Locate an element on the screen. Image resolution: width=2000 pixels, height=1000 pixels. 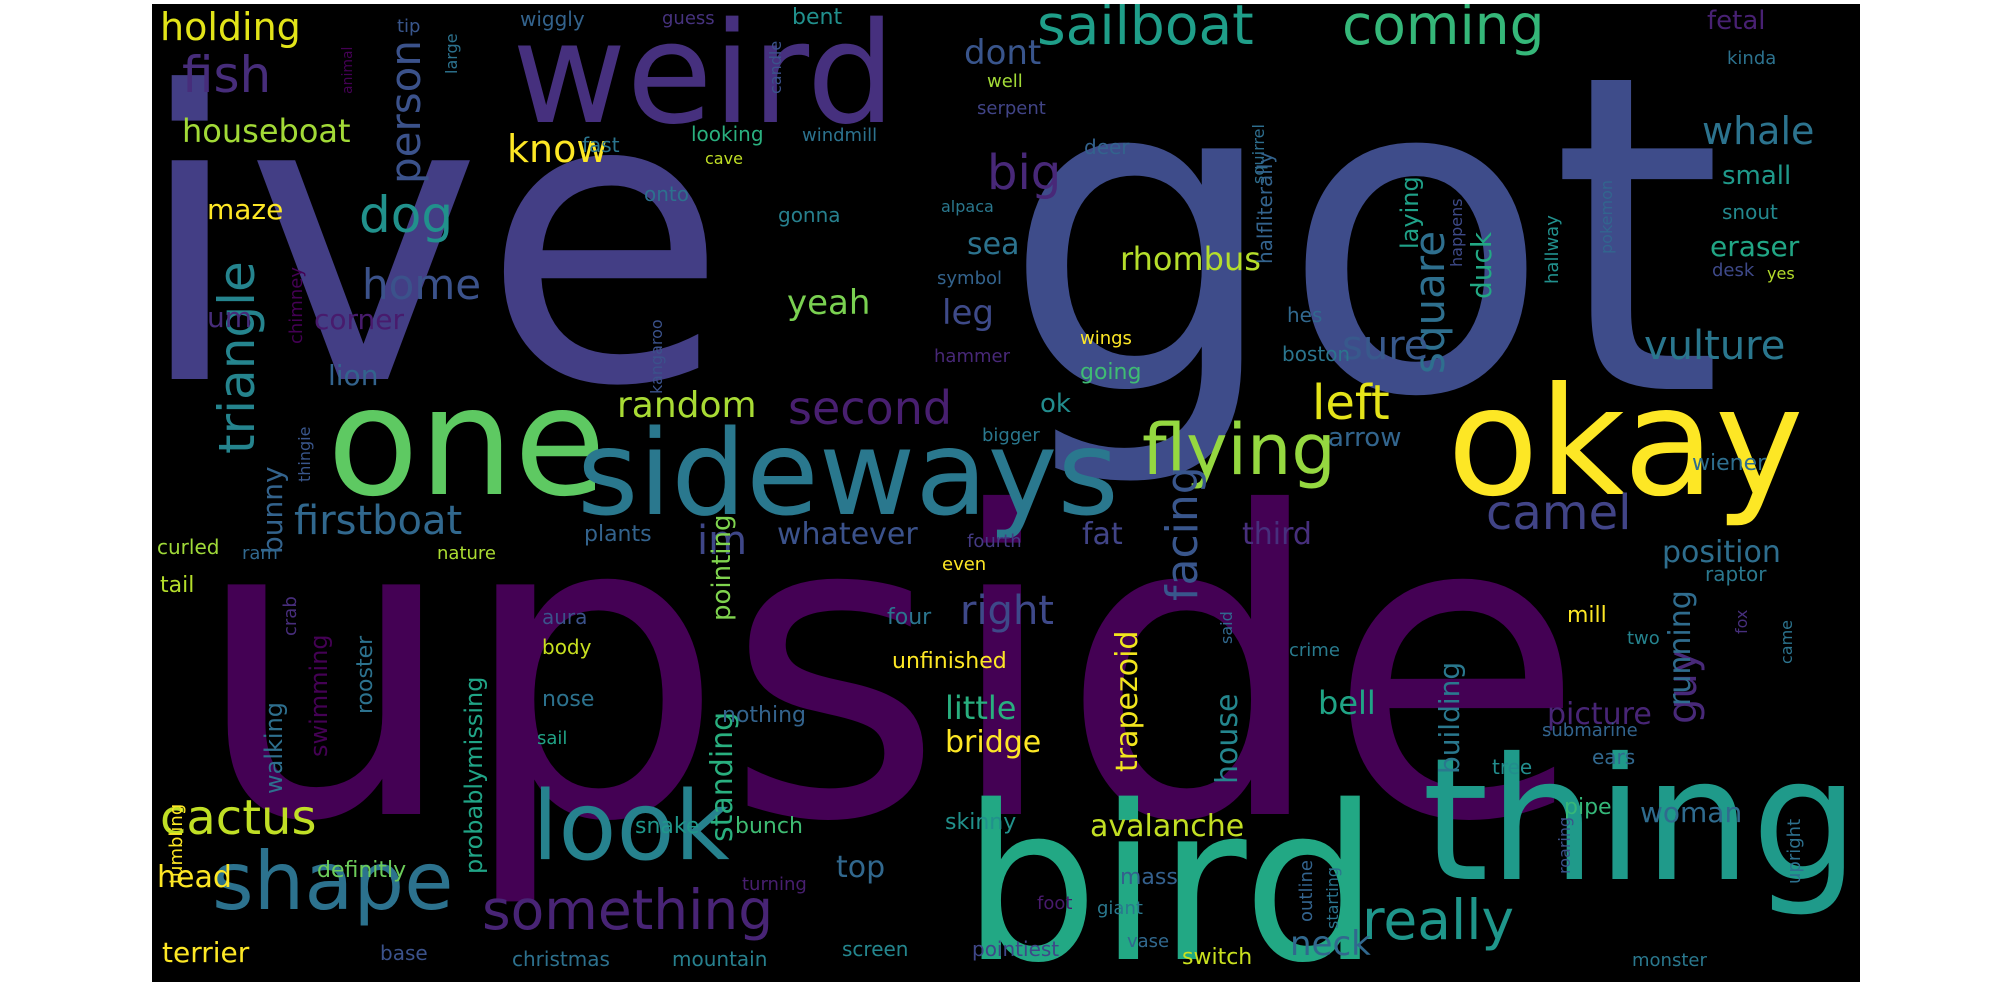
word-ive: ive is located at coordinates (440, 241).